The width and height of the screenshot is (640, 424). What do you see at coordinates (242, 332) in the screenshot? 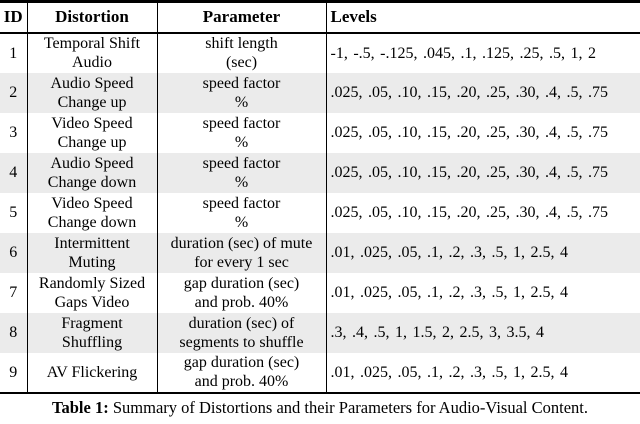
I see `cell-parameter: duration (sec) of segments to shuffle` at bounding box center [242, 332].